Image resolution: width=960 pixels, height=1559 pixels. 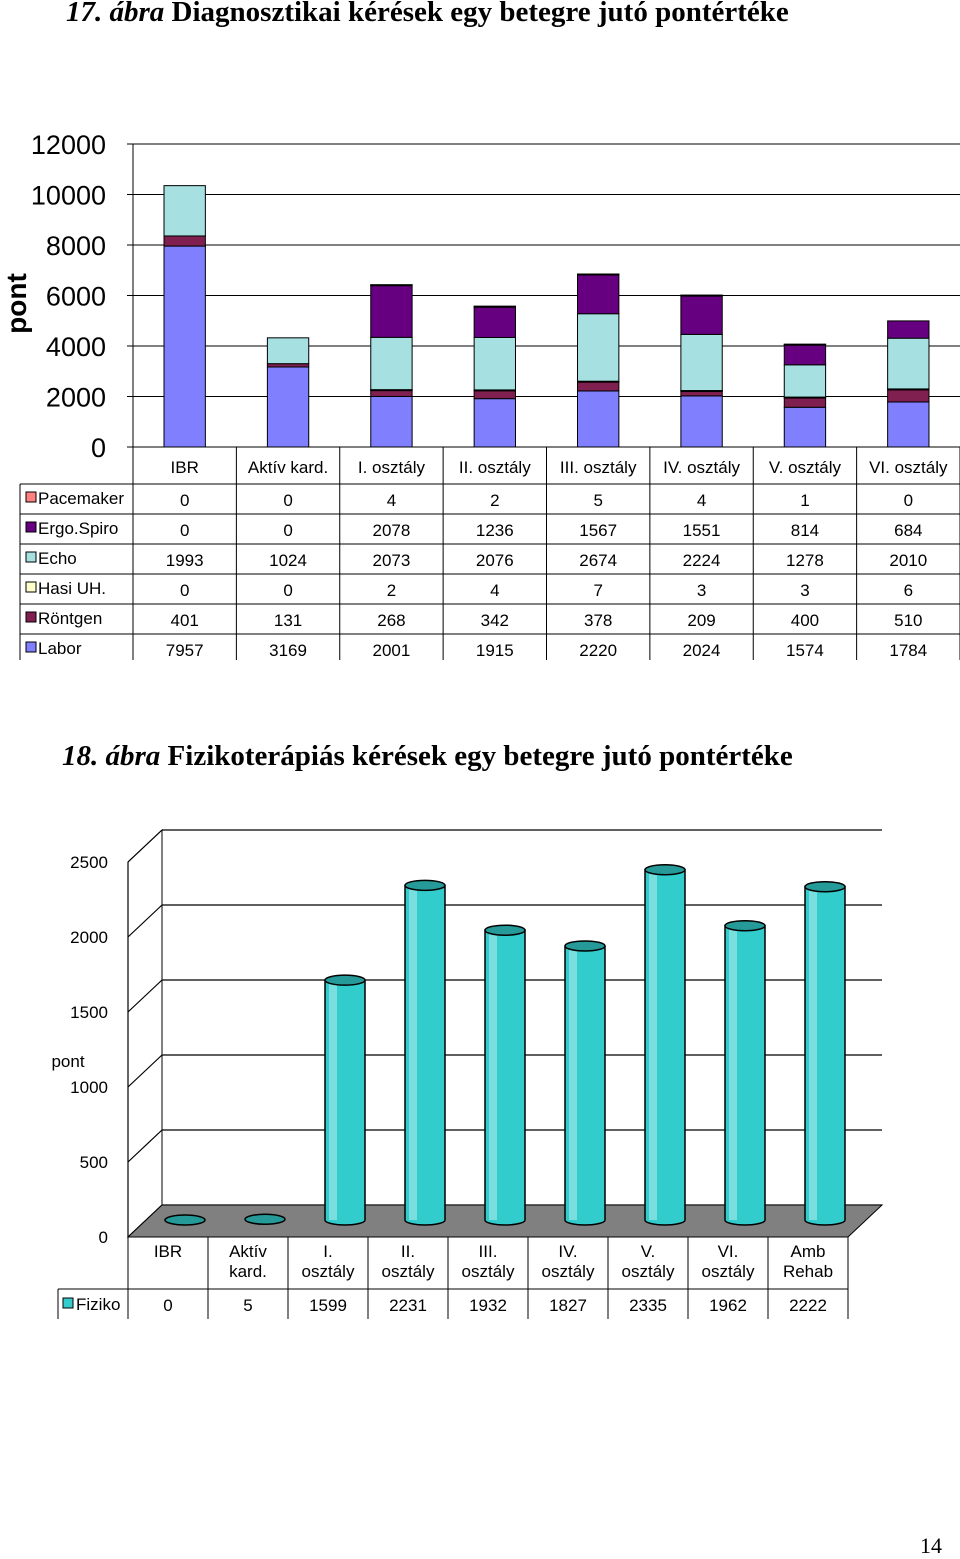 What do you see at coordinates (392, 560) in the screenshot?
I see `table-cell: 2073` at bounding box center [392, 560].